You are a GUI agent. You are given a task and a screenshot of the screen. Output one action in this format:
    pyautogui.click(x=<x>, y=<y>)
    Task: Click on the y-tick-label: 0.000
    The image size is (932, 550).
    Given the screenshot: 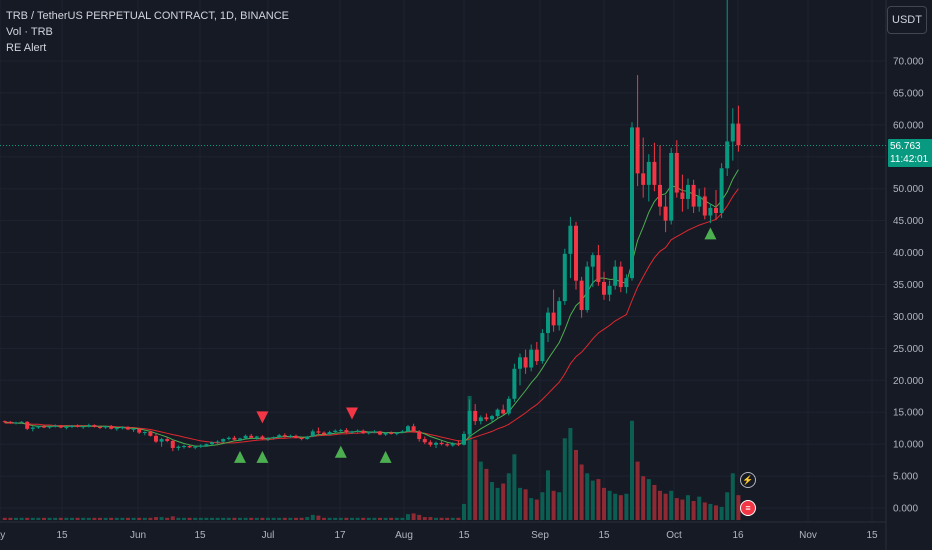 What is the action you would take?
    pyautogui.click(x=905, y=509)
    